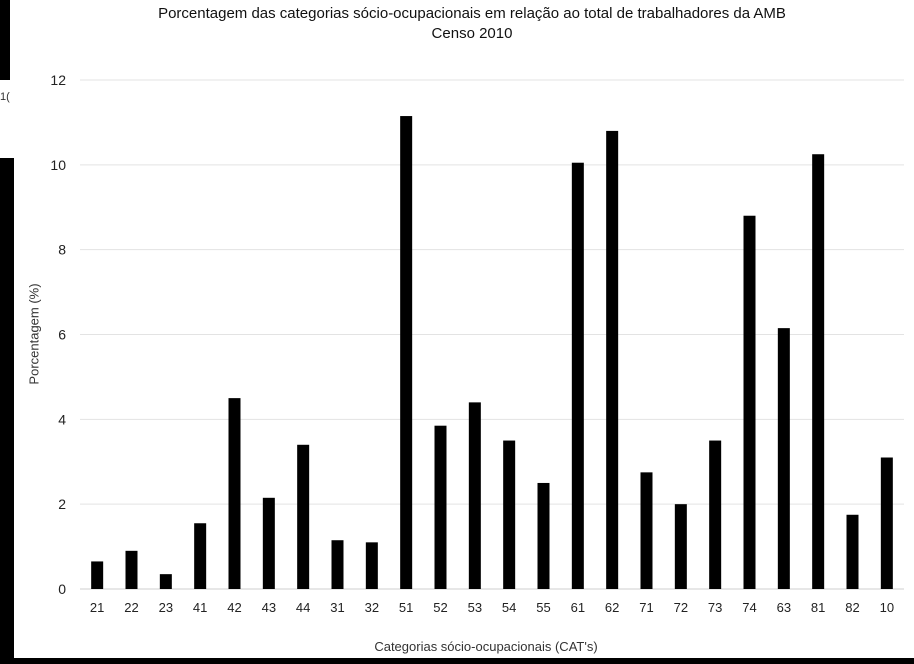 The width and height of the screenshot is (914, 664). What do you see at coordinates (749, 607) in the screenshot?
I see `x-tick-label: 74` at bounding box center [749, 607].